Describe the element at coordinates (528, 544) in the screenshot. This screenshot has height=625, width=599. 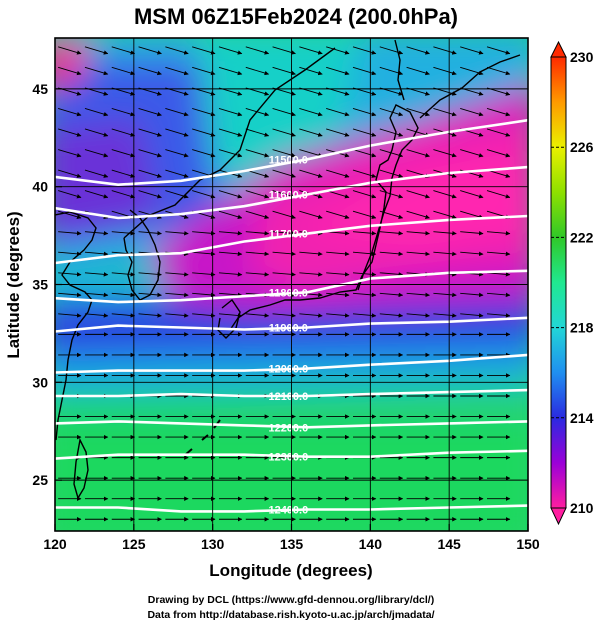
I see `x-tick-label: 150` at that location.